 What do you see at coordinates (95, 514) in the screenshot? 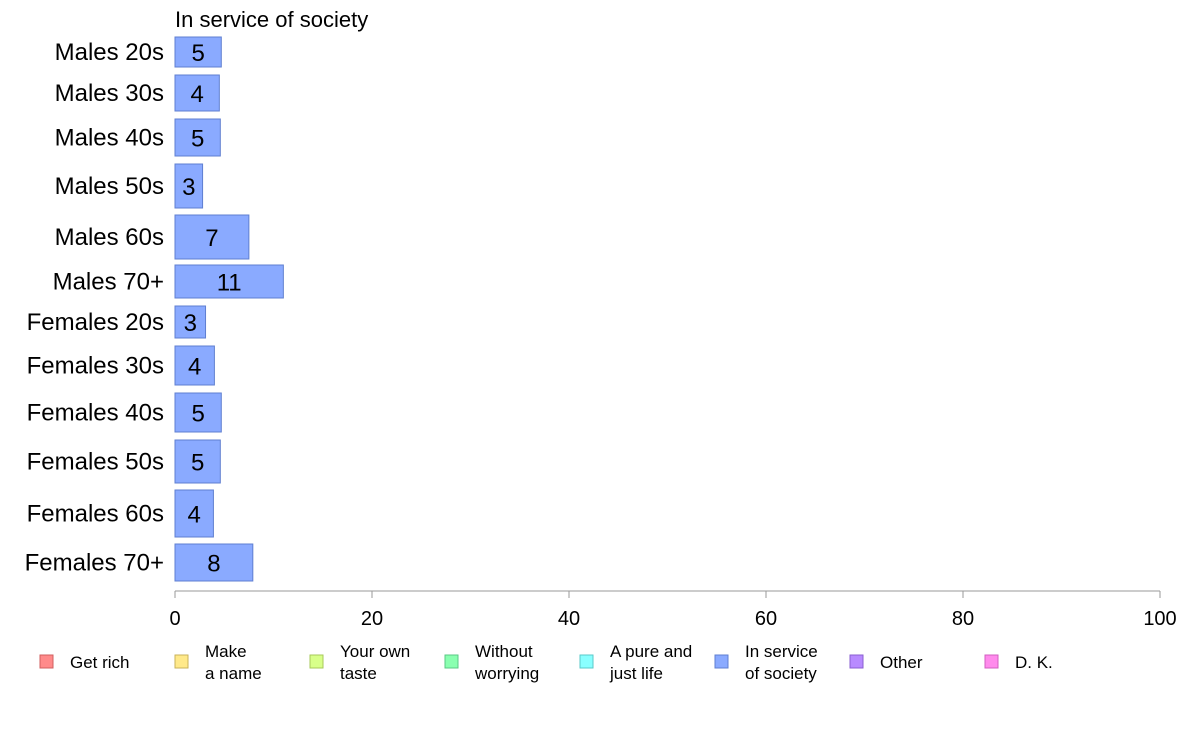
I see `category-label: Females 60s` at bounding box center [95, 514].